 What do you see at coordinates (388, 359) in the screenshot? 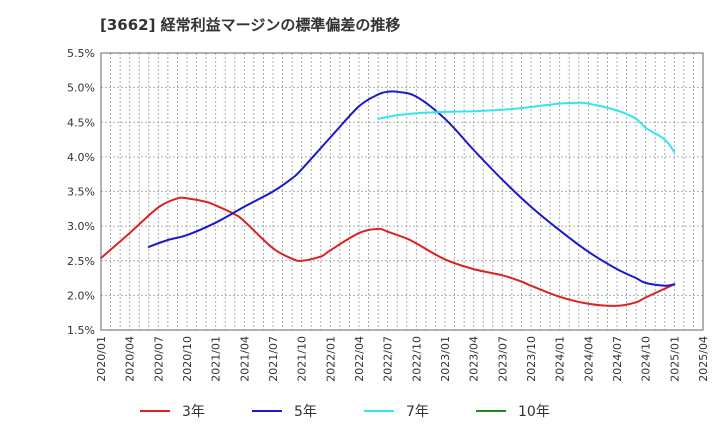
I see `x-tick-label: 2022/07` at bounding box center [388, 359].